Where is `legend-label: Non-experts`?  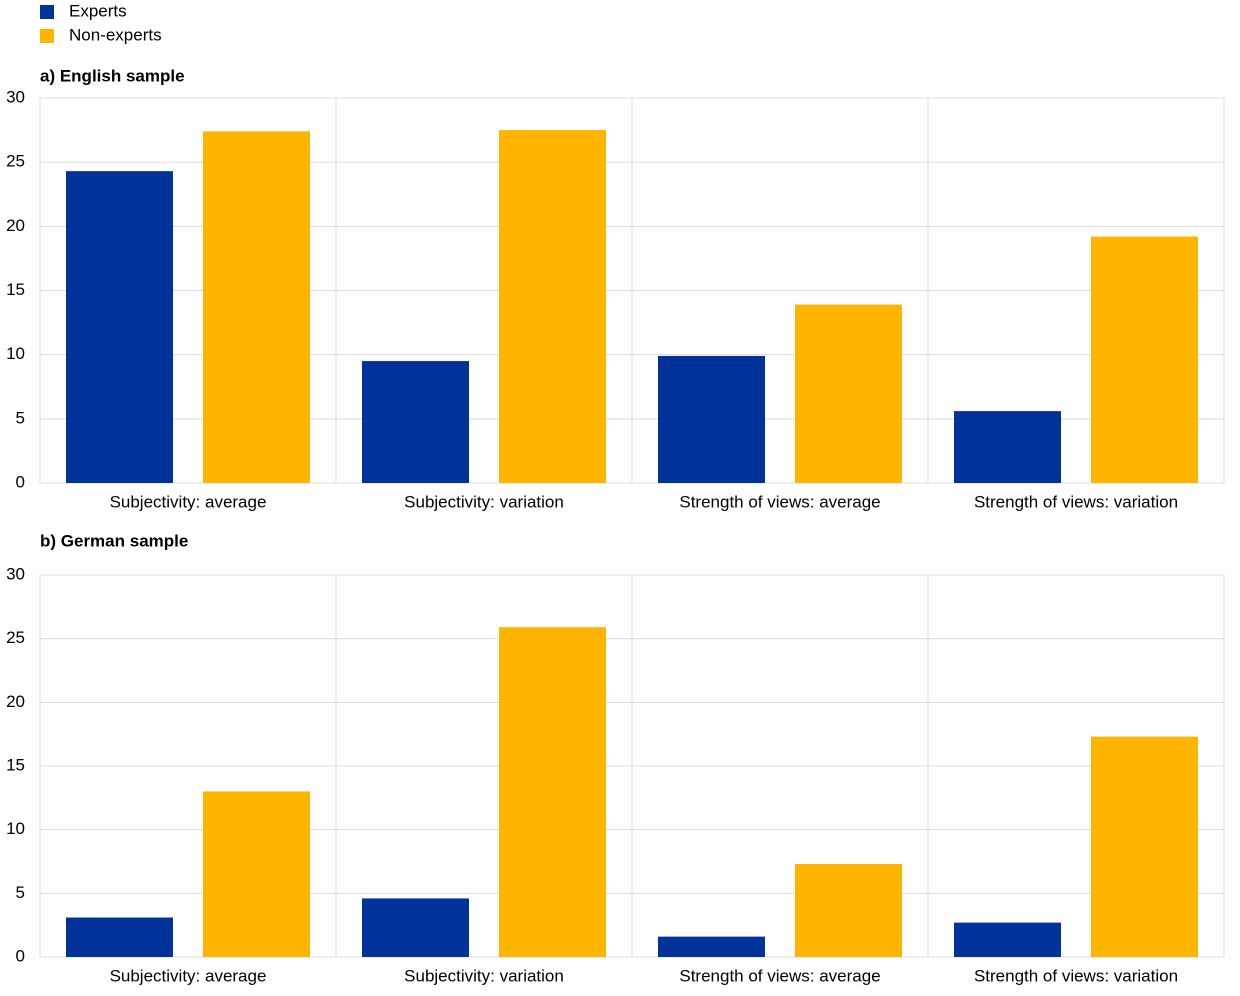 legend-label: Non-experts is located at coordinates (115, 34).